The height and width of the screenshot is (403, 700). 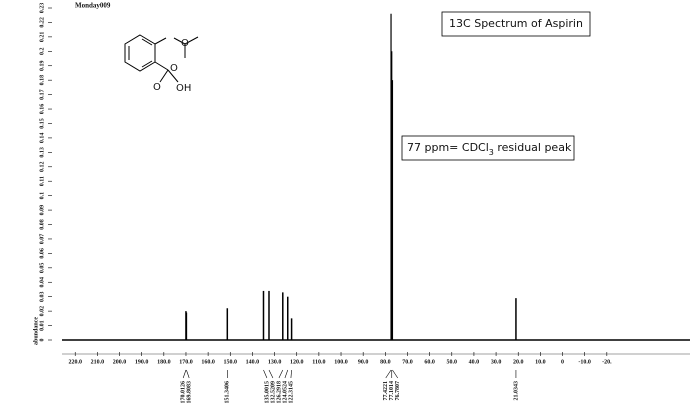 I want to click on y-tick-label: 0.18, so click(x=42, y=80).